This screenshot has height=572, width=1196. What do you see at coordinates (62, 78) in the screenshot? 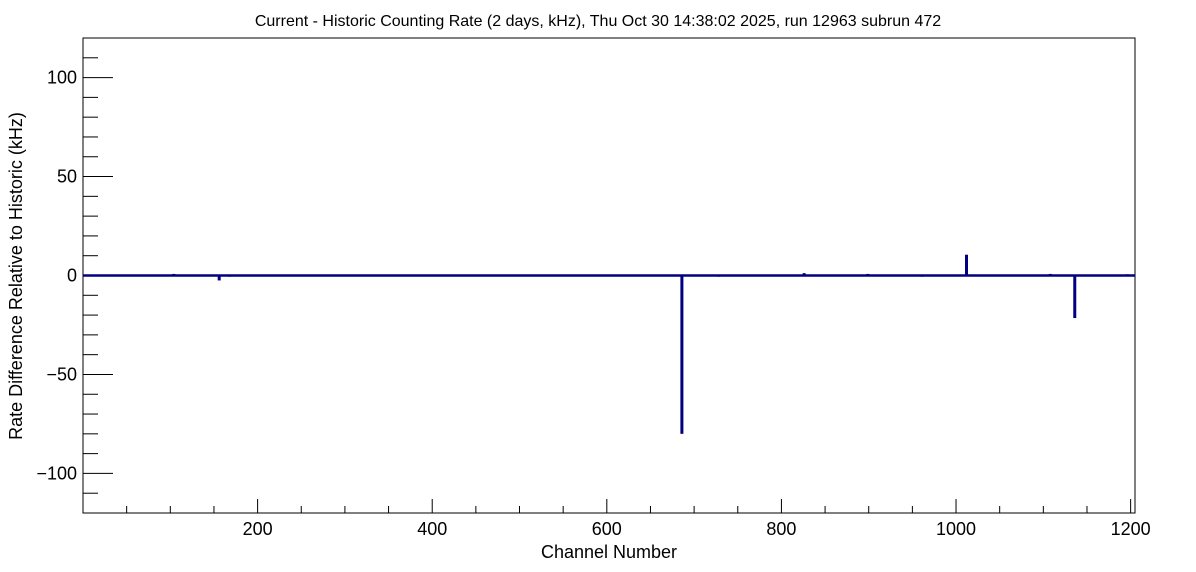
I see `y-tick-label: 100` at bounding box center [62, 78].